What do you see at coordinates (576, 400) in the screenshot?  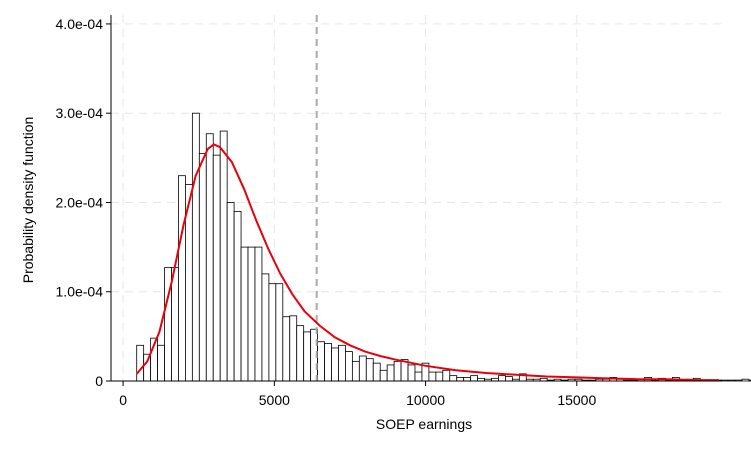 I see `x-tick-label: 15000` at bounding box center [576, 400].